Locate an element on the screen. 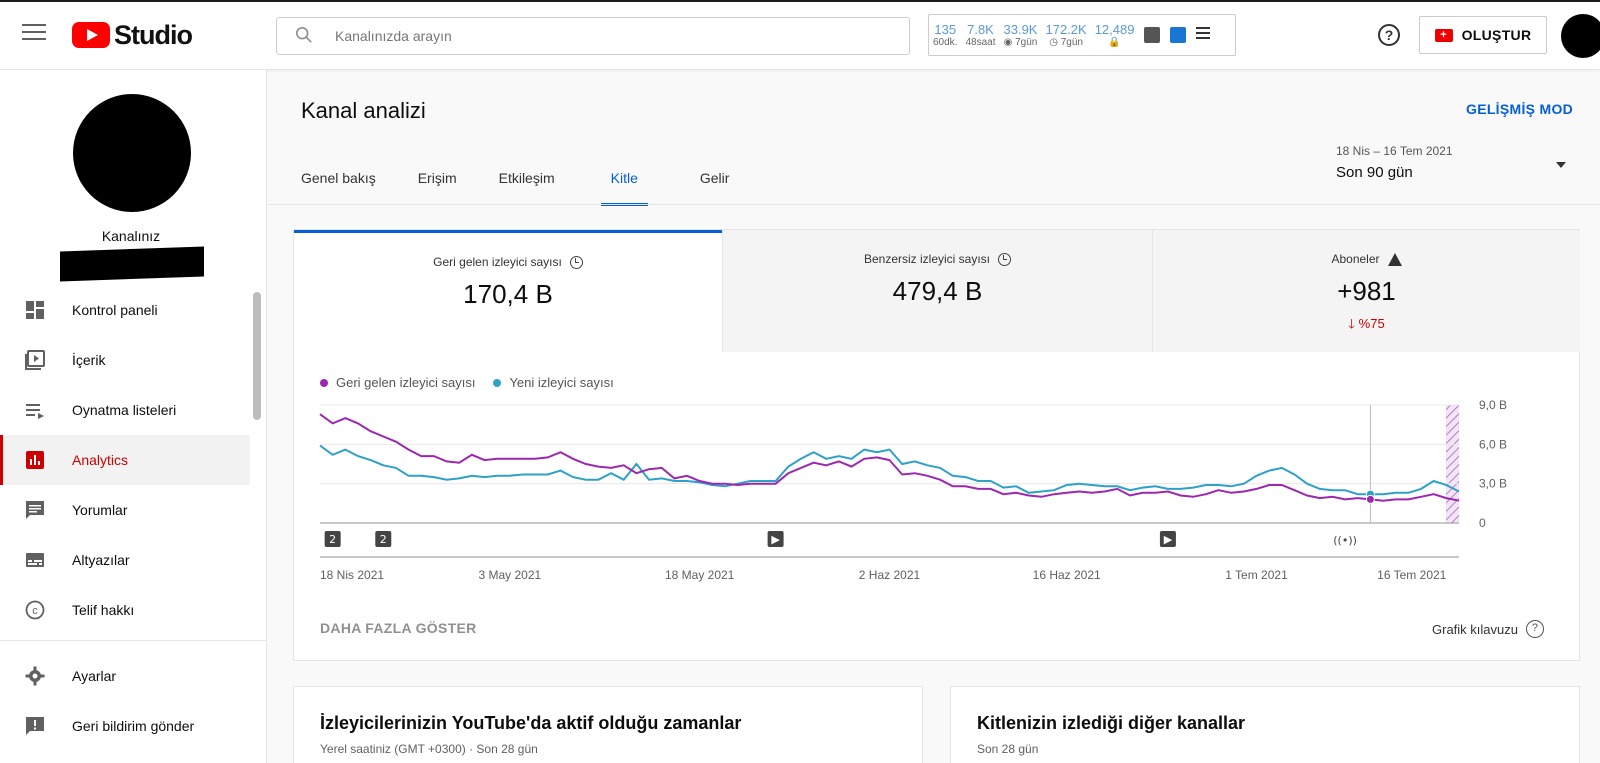  sidebar-scrollbar is located at coordinates (257, 356).